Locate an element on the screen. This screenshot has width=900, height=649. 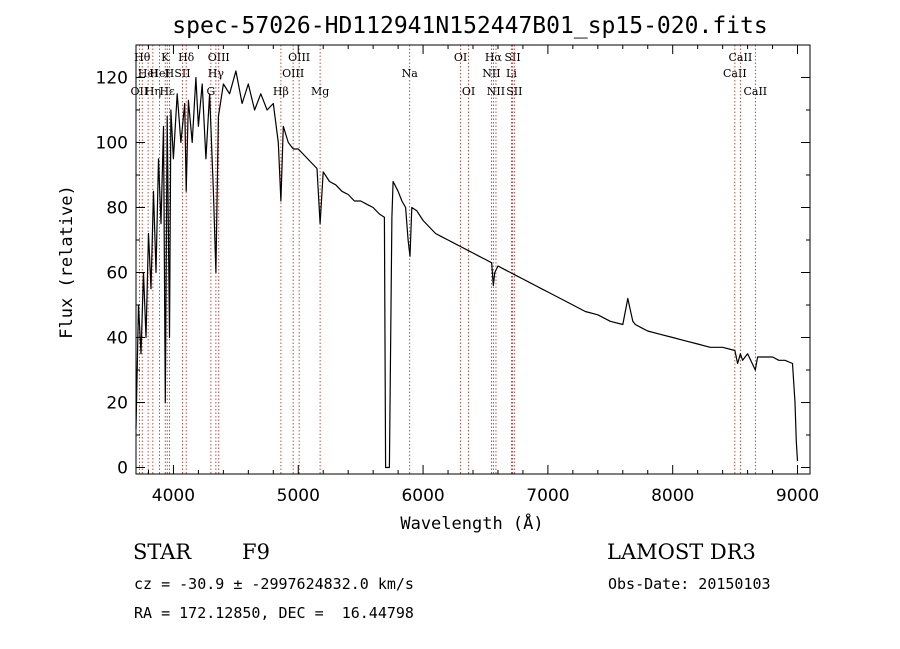
line-marker-label: Hθ is located at coordinates (142, 57).